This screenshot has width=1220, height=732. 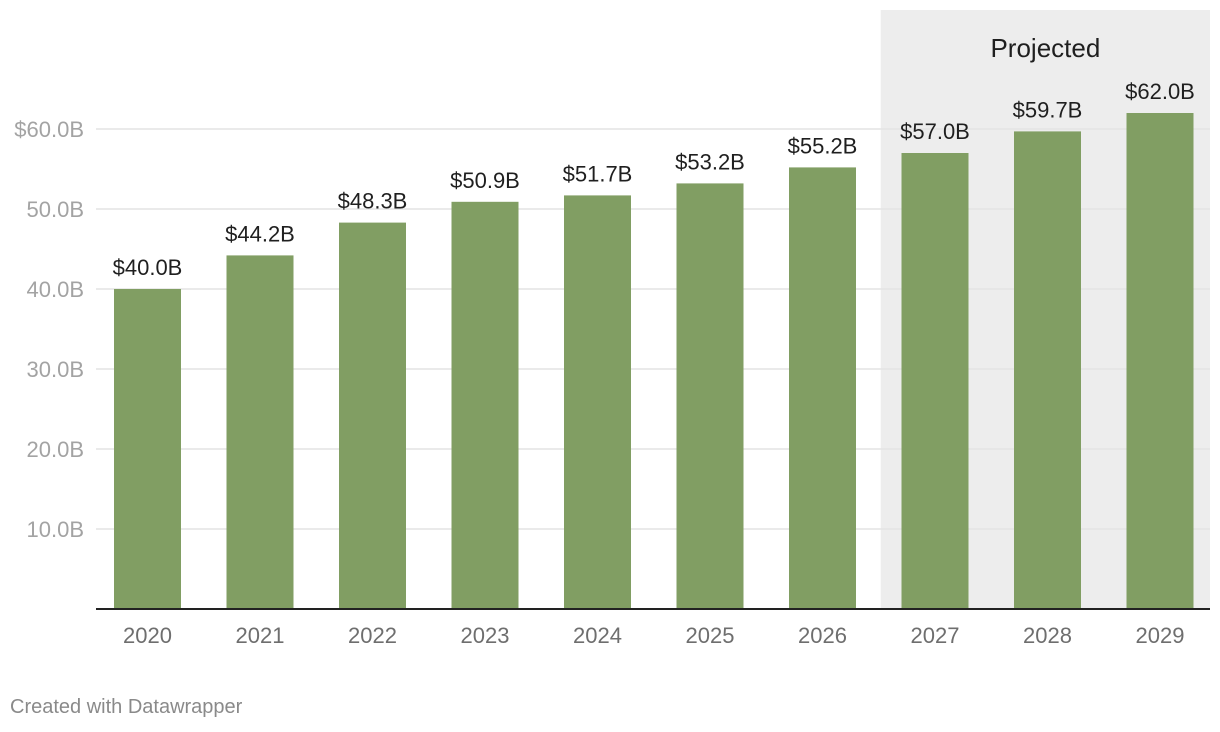 What do you see at coordinates (598, 173) in the screenshot?
I see `bar-value-label: $51.7B` at bounding box center [598, 173].